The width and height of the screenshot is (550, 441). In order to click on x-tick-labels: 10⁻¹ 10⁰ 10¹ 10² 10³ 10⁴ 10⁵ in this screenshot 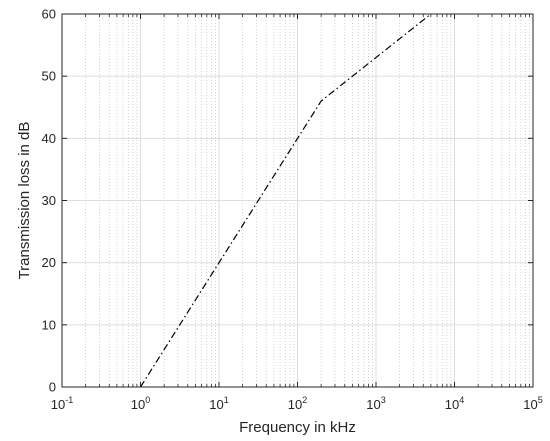, I will do `click(297, 403)`.